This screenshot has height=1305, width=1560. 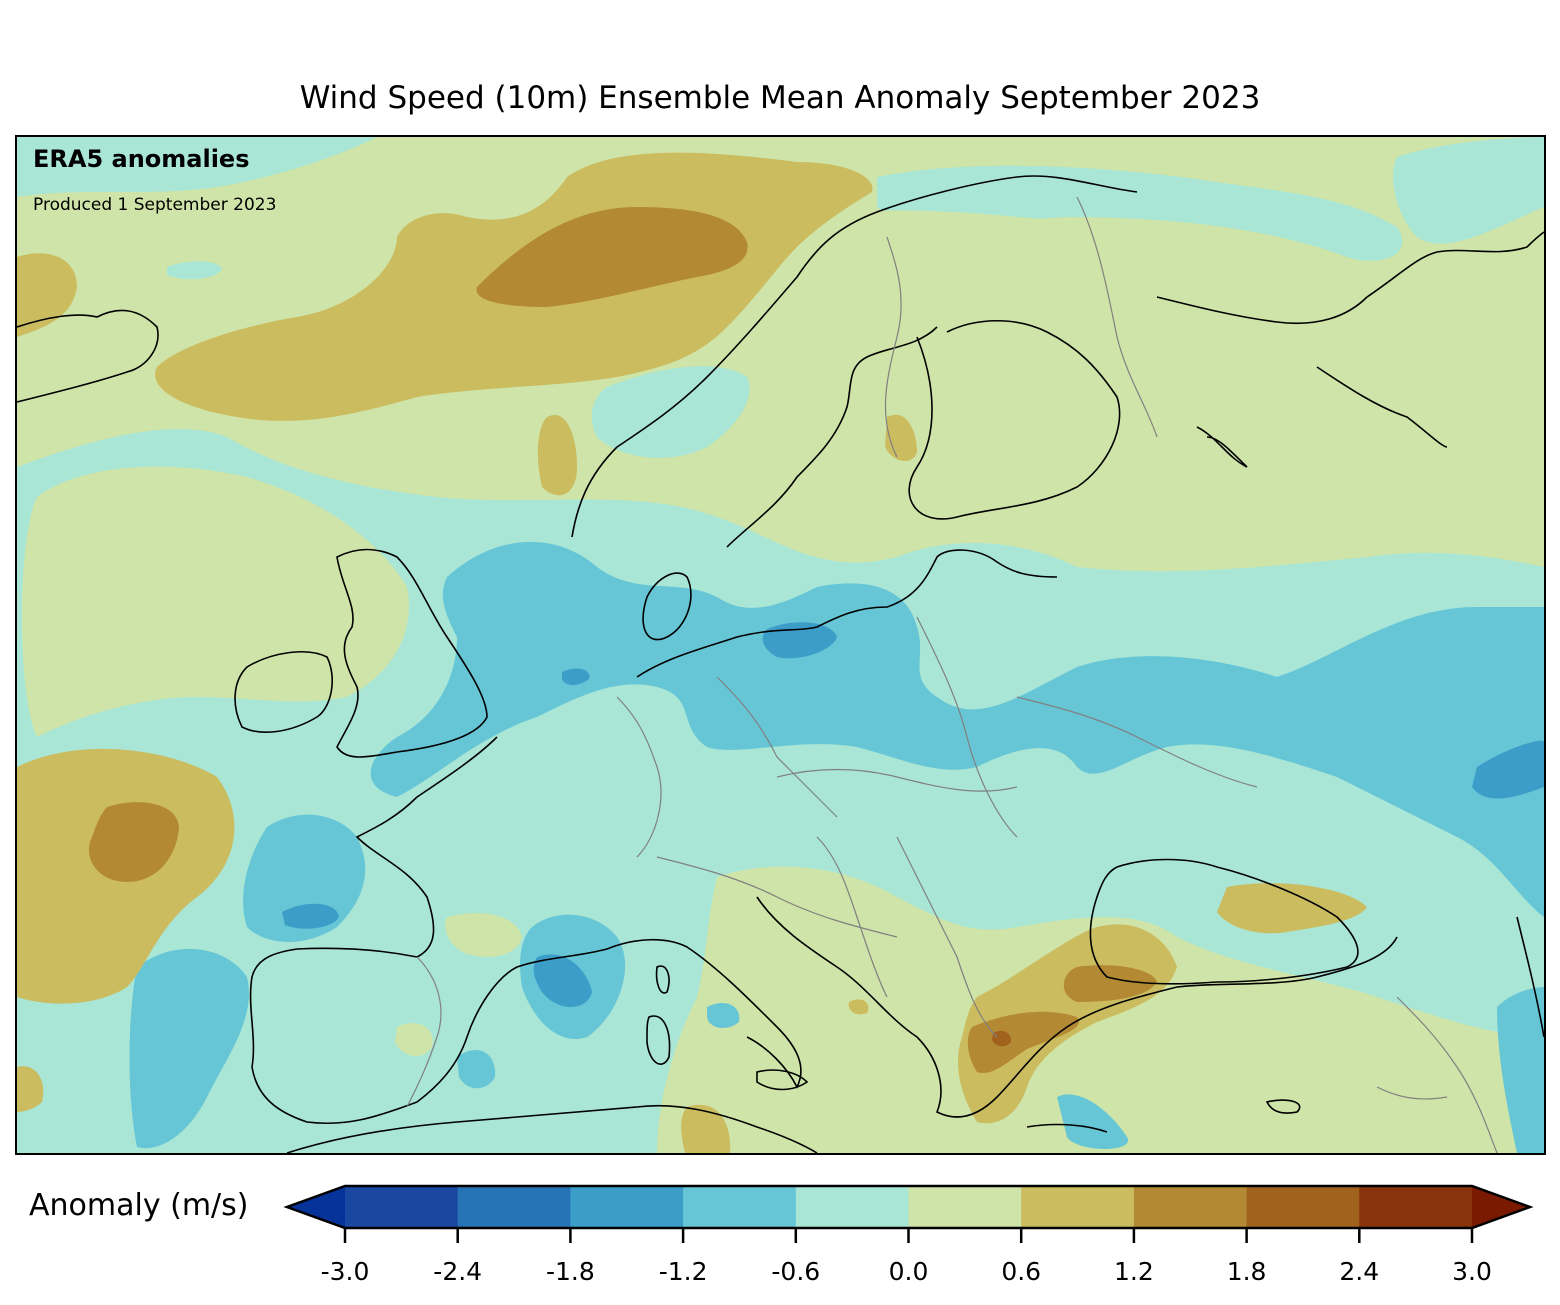 I want to click on colorbar-bins, so click(x=909, y=1207).